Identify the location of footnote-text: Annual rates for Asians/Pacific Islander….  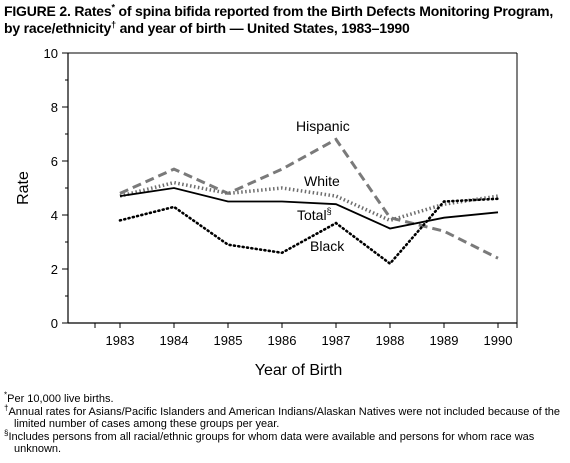
(284, 418).